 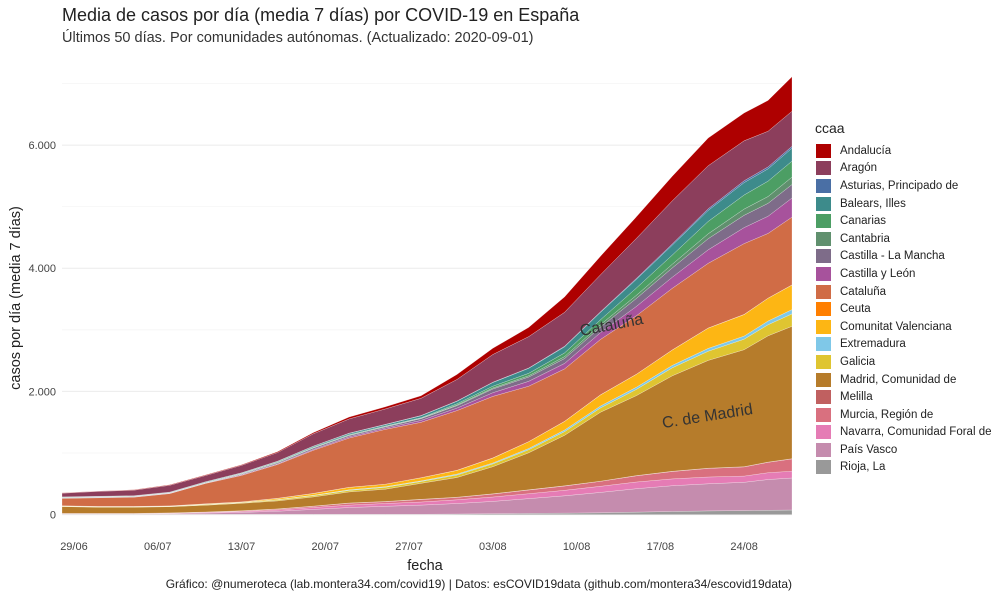 What do you see at coordinates (887, 414) in the screenshot?
I see `legend-label: Murcia, Región de` at bounding box center [887, 414].